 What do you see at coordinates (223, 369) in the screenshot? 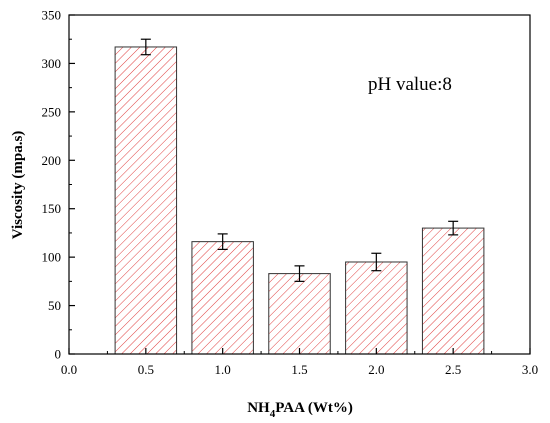
I see `x-tick-label: 1.0` at bounding box center [223, 369].